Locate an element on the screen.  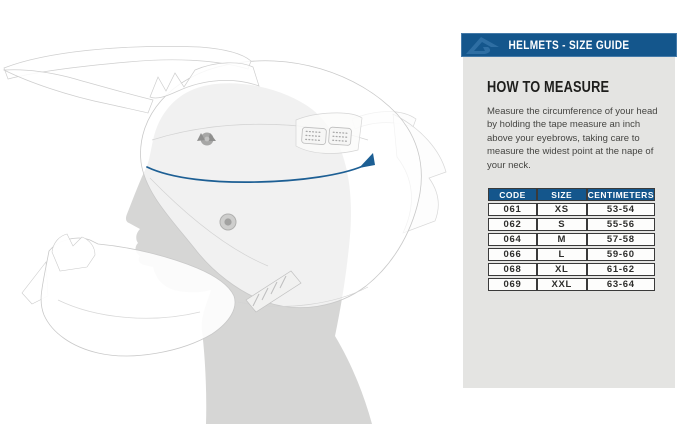
cheek-vent is located at coordinates (273, 291).